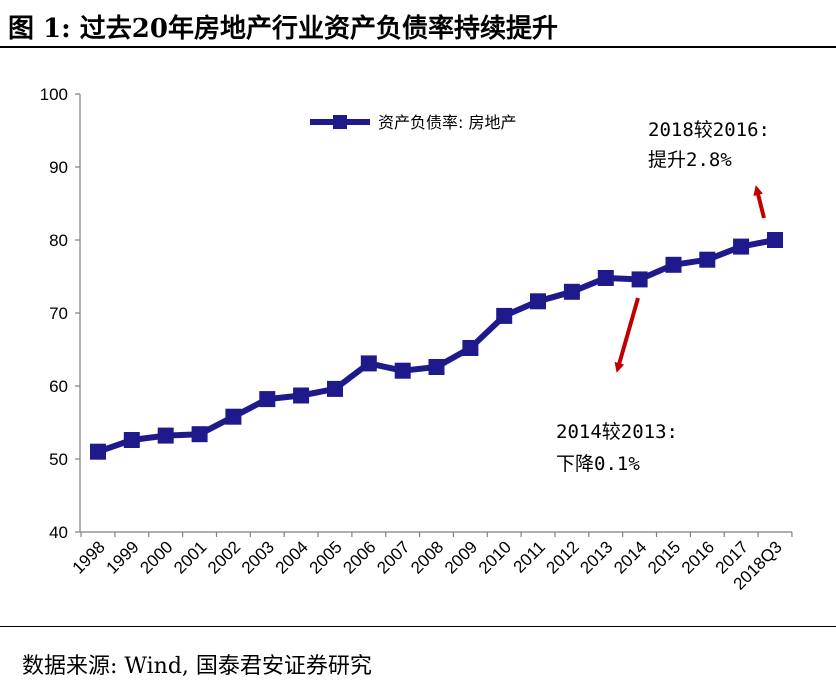 The width and height of the screenshot is (836, 688). What do you see at coordinates (436, 367) in the screenshot?
I see `data-point-2008` at bounding box center [436, 367].